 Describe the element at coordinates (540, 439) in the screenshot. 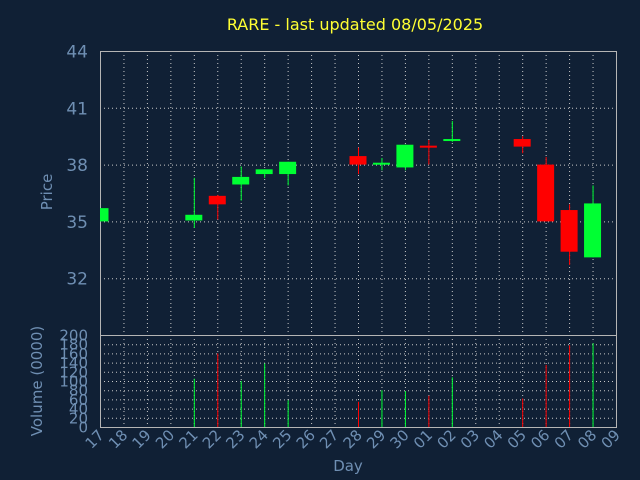

I see `day-tick-label: 06` at that location.